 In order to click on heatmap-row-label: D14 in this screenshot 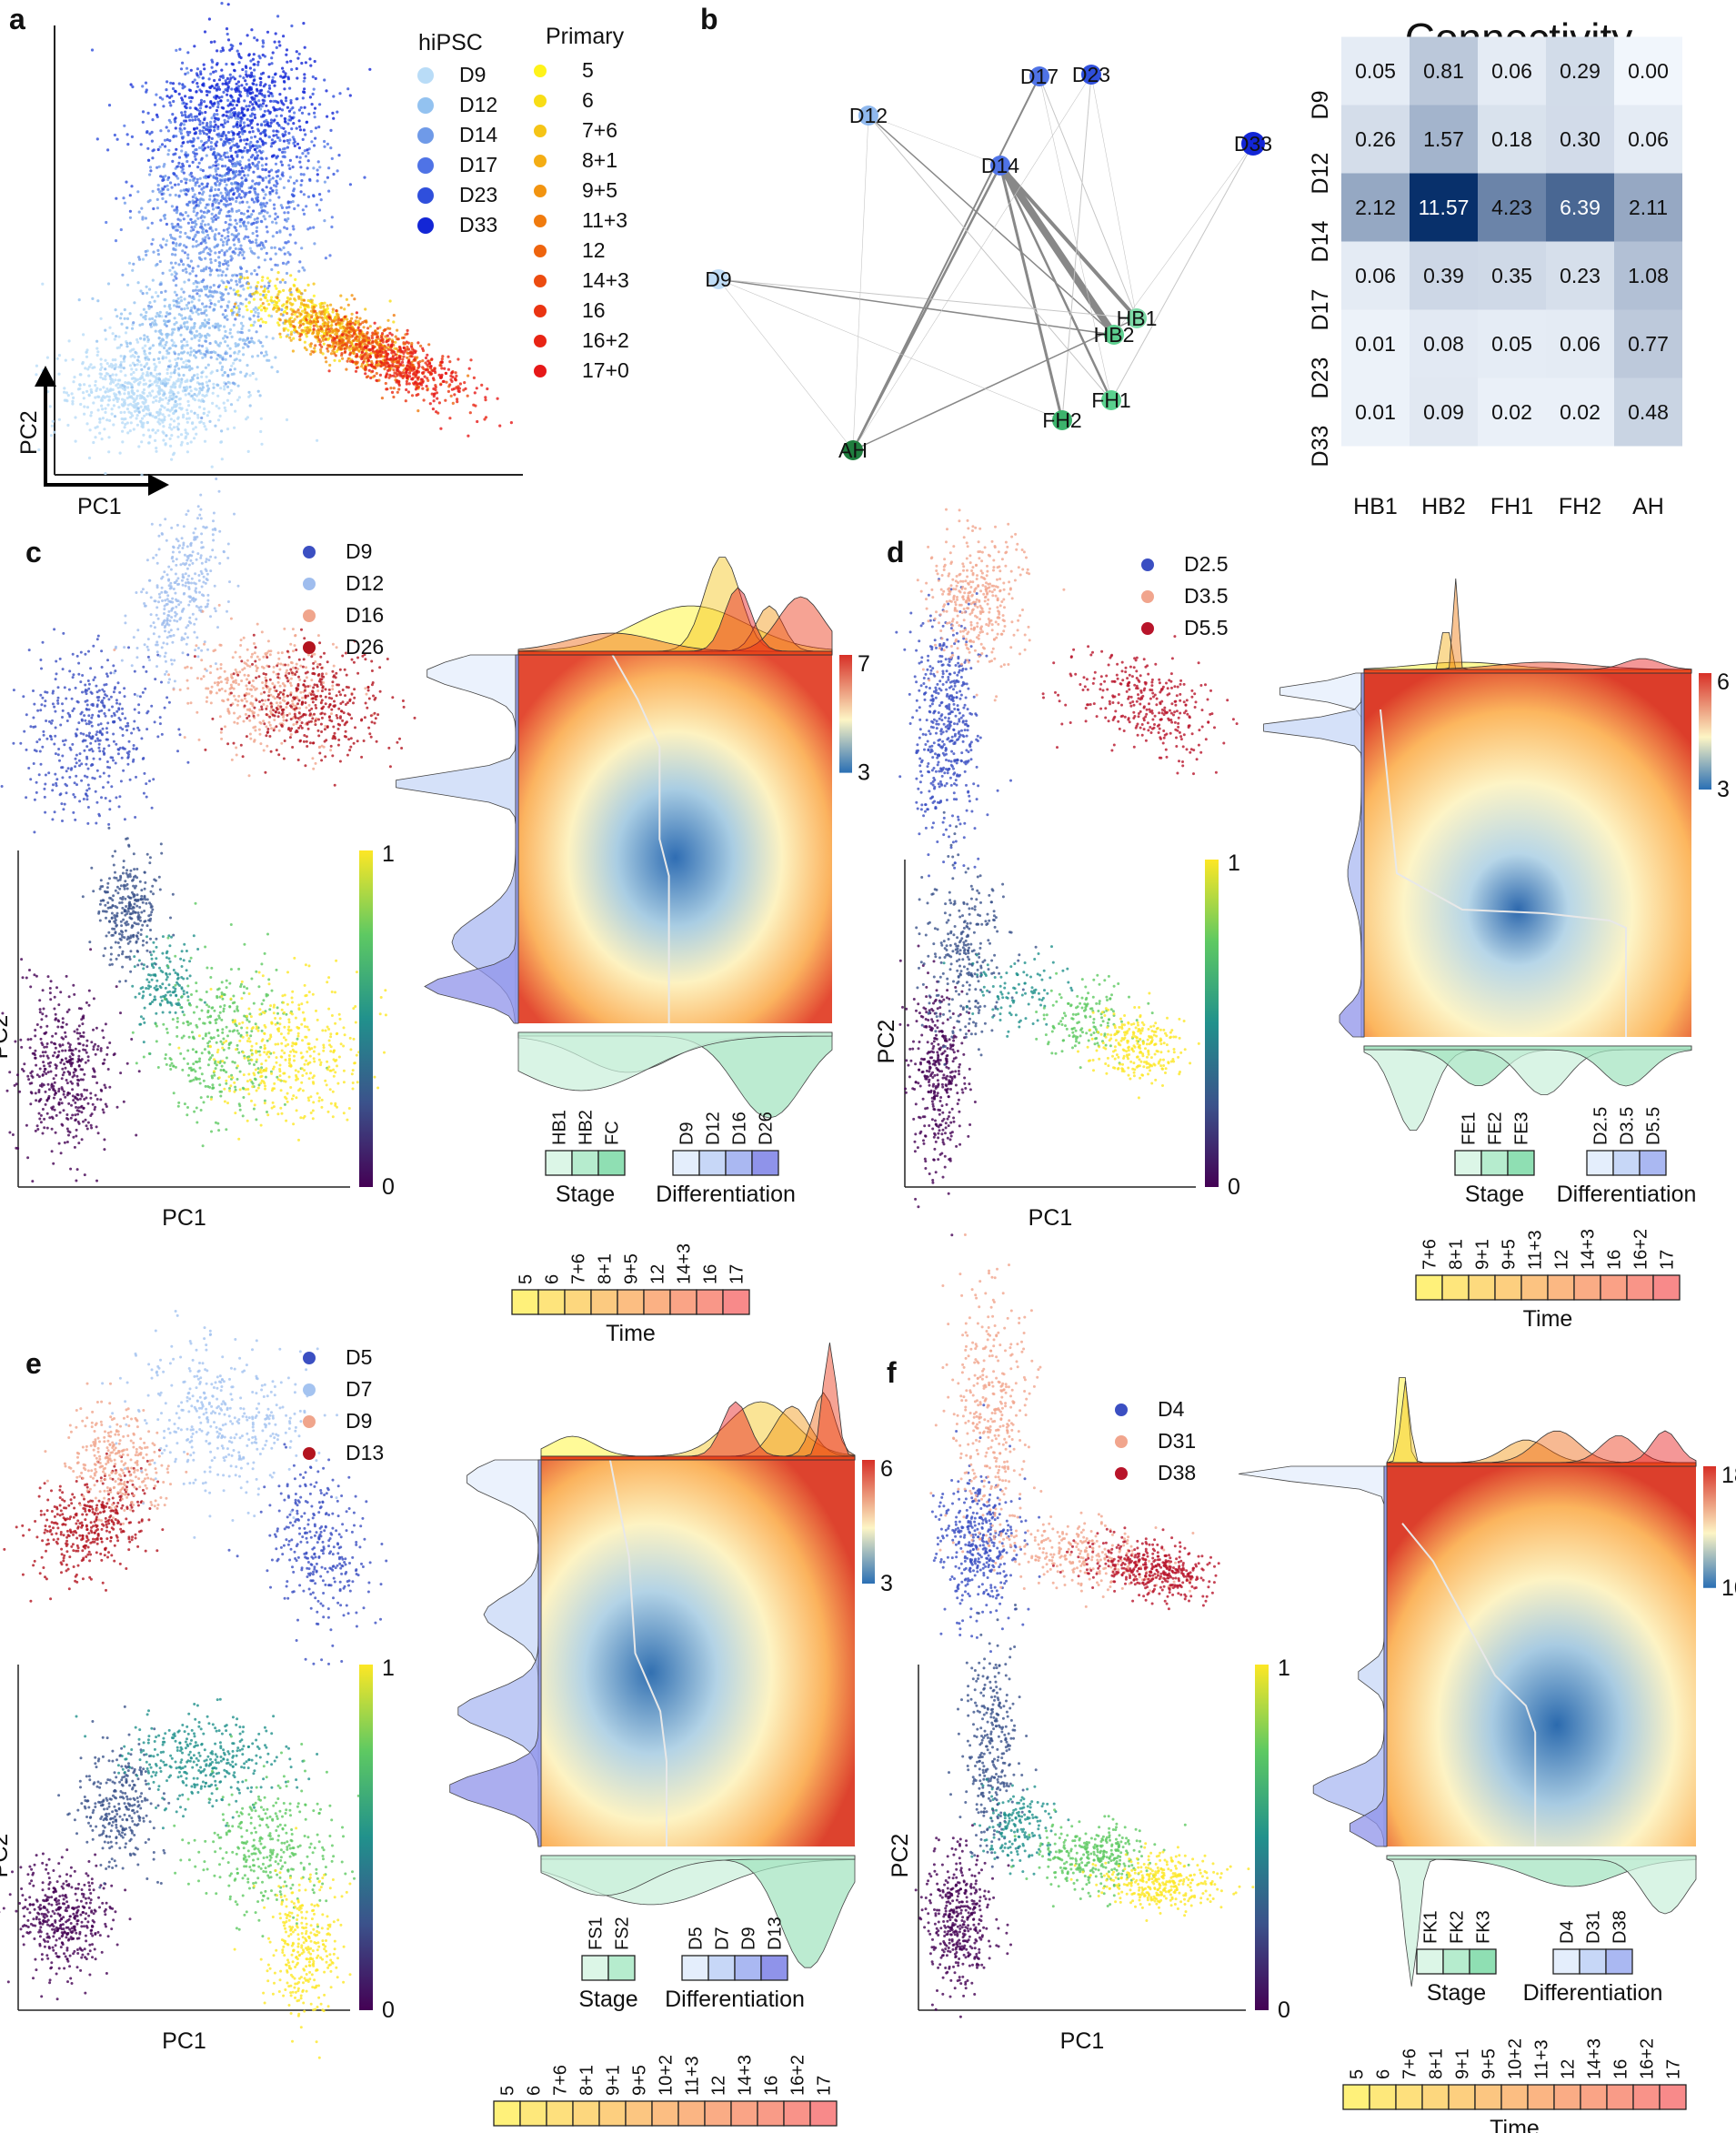, I will do `click(1320, 241)`.